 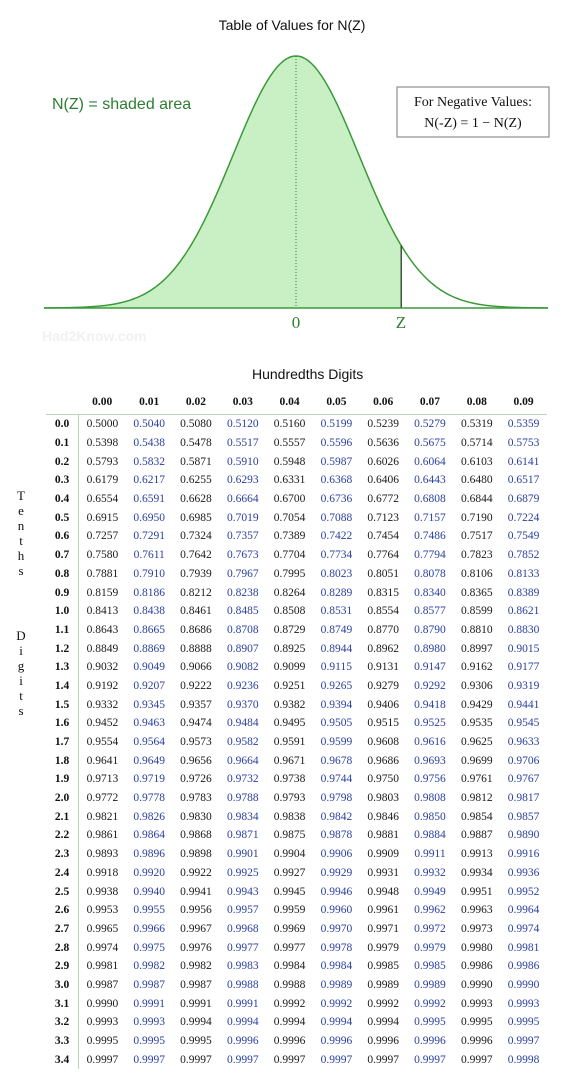 I want to click on table-cell: 0.9911, so click(x=430, y=854).